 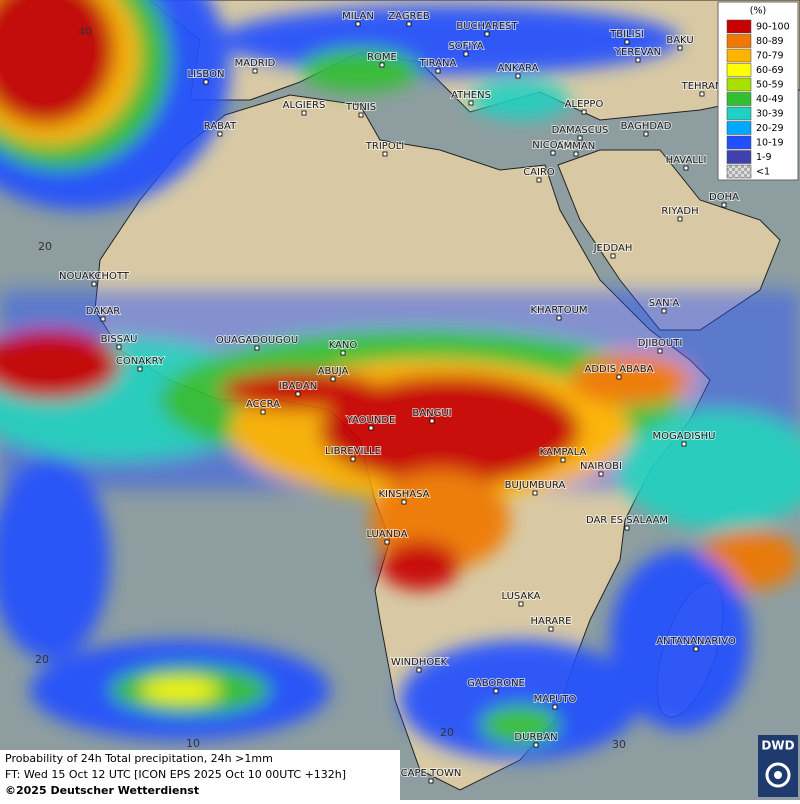 What do you see at coordinates (770, 114) in the screenshot?
I see `legend-label: 30-39` at bounding box center [770, 114].